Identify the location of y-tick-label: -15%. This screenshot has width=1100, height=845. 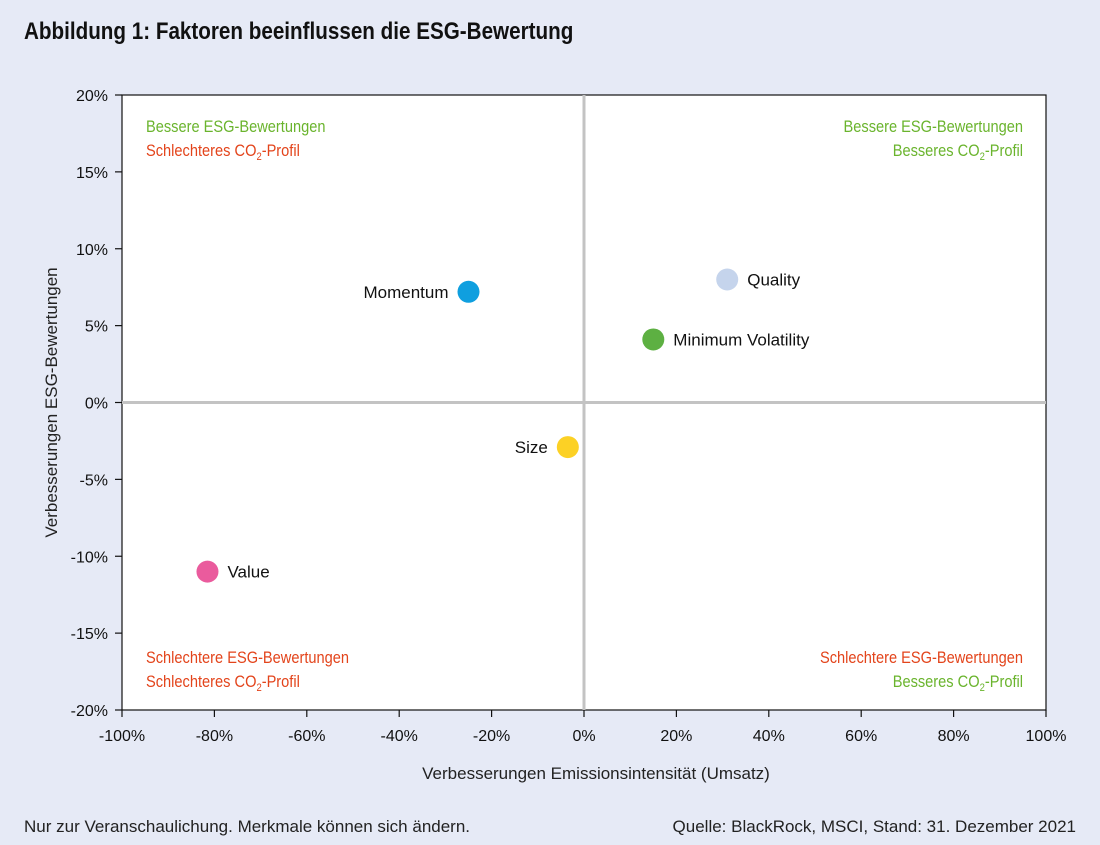
(89, 634).